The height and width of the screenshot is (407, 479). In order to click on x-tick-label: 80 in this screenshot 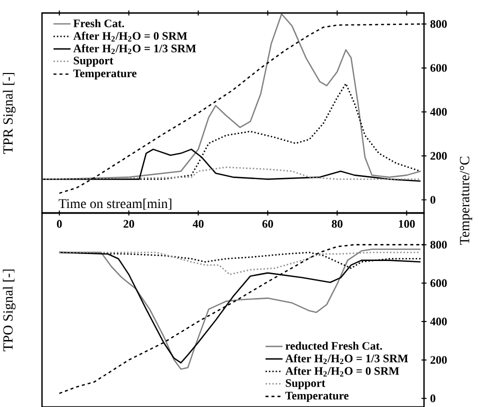, I will do `click(337, 224)`.